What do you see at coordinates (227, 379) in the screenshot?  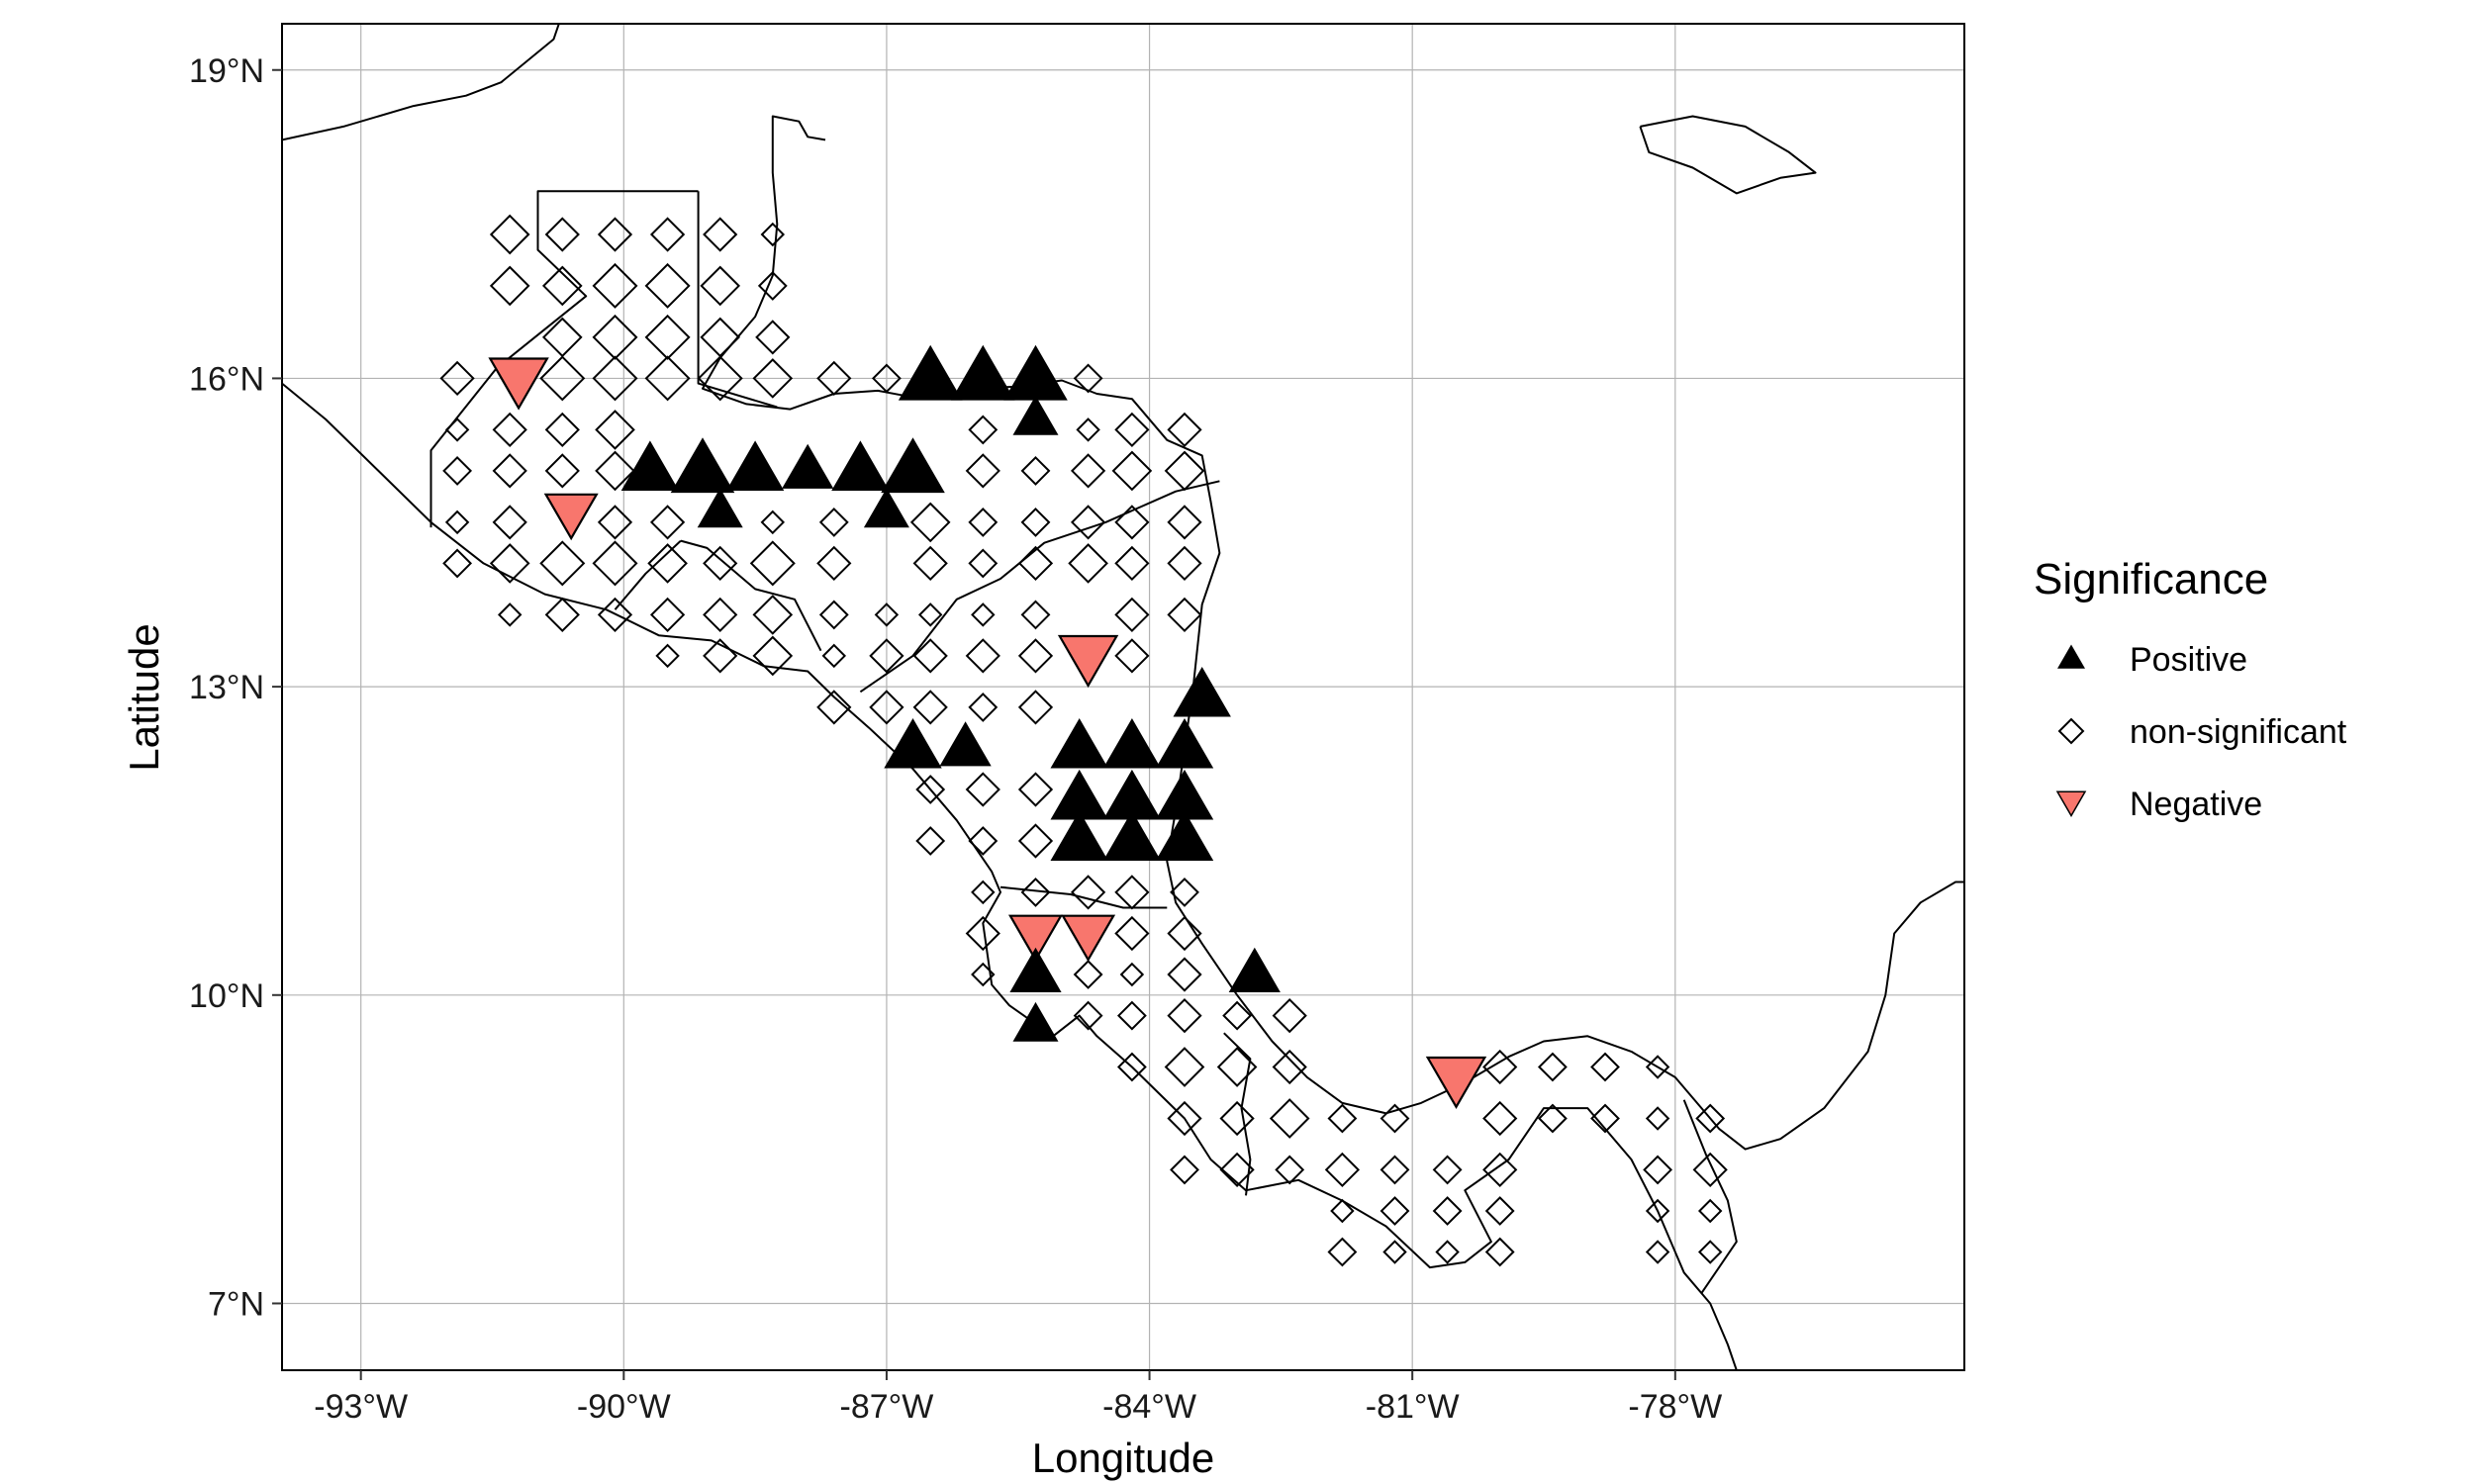 I see `y-tick-label-3: 16°N` at bounding box center [227, 379].